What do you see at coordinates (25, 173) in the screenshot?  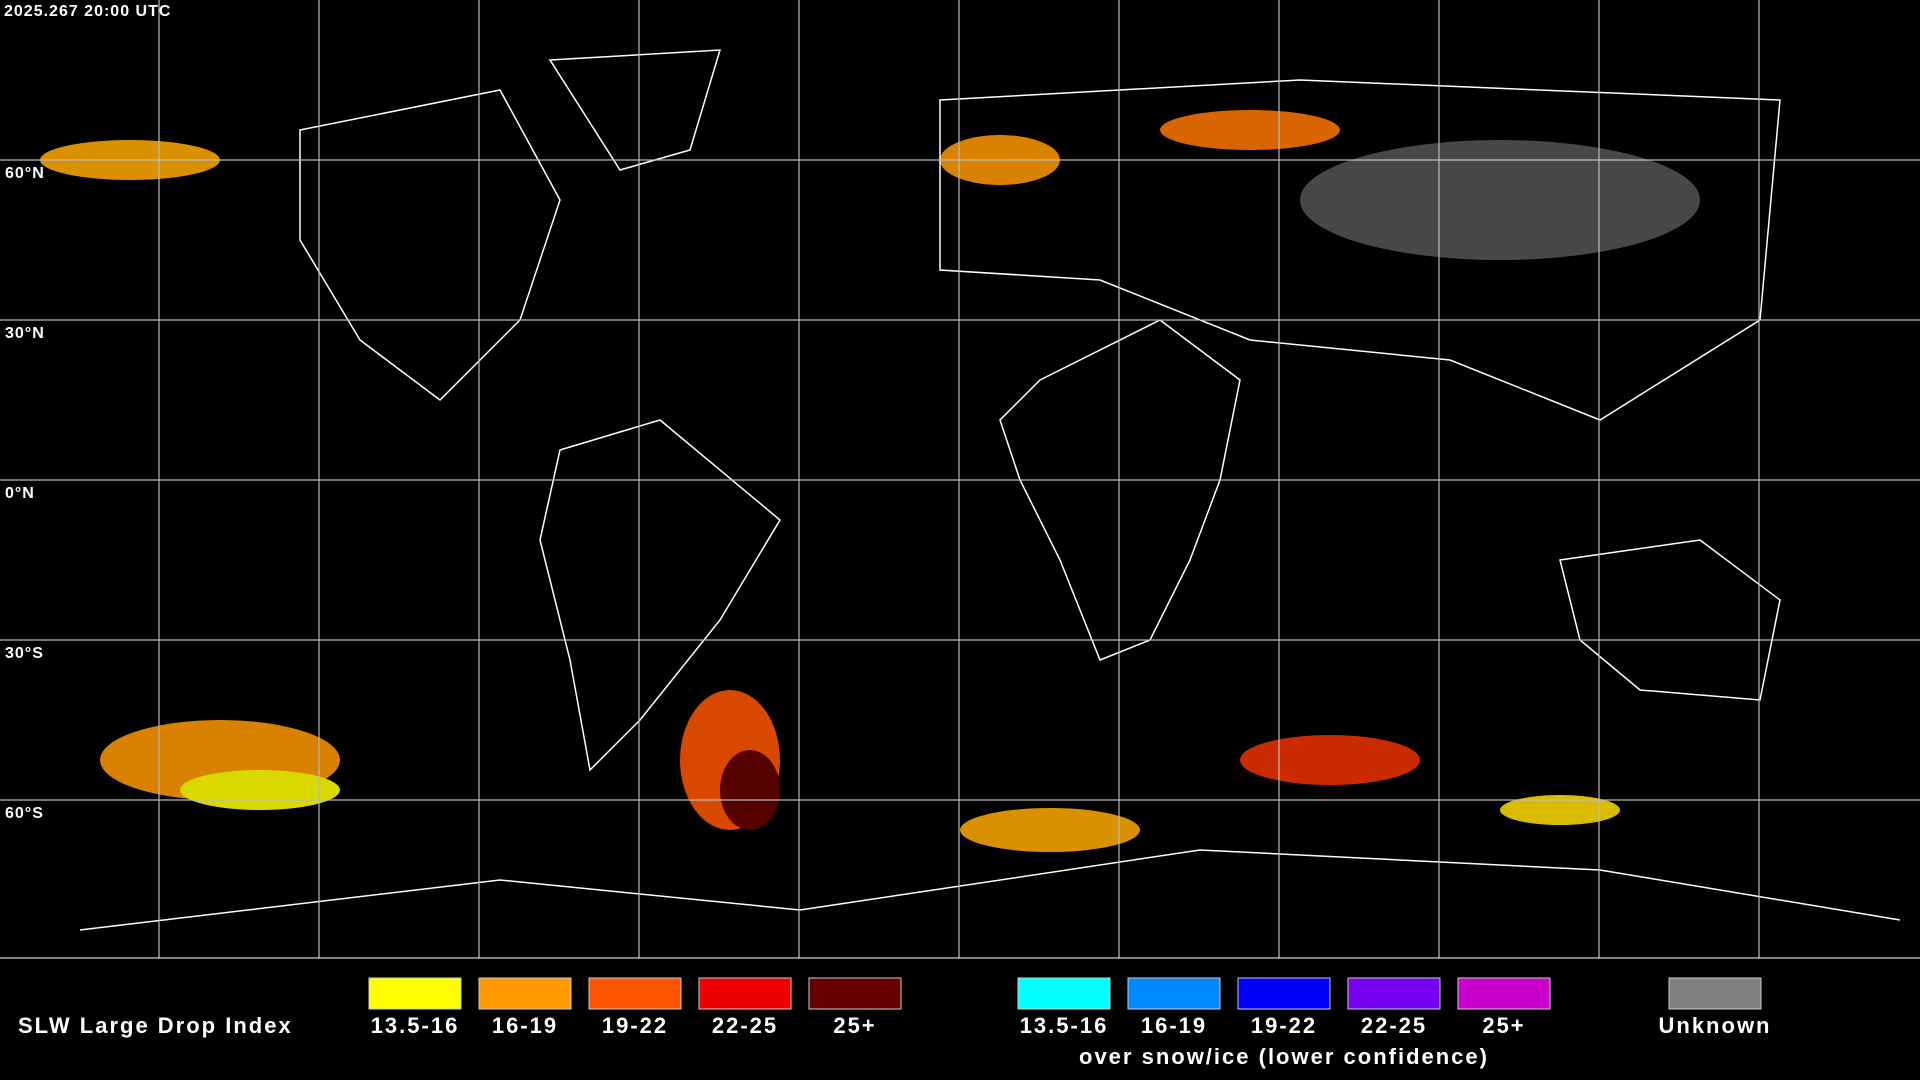 I see `latitude-label: 60°N` at bounding box center [25, 173].